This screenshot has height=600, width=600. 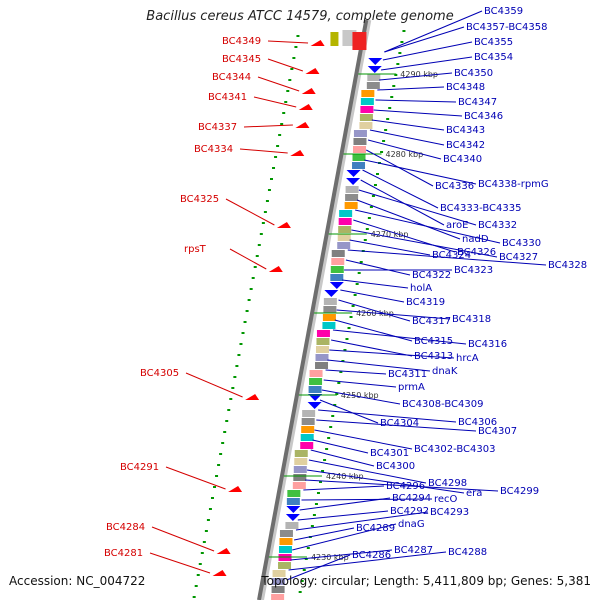 I want to click on forward-label-nadd: nadD, so click(x=475, y=239).